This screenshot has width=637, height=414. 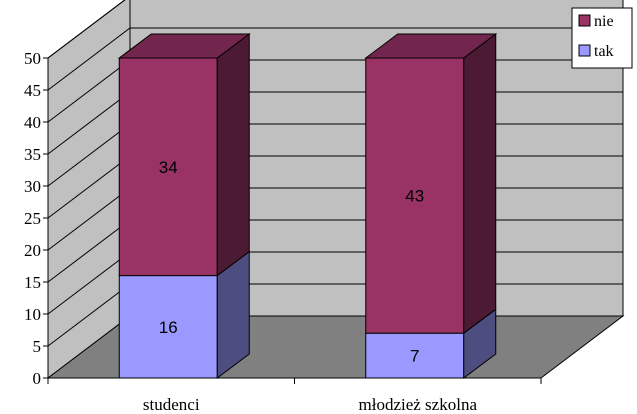 I want to click on y-tick-label: 15, so click(x=32, y=282).